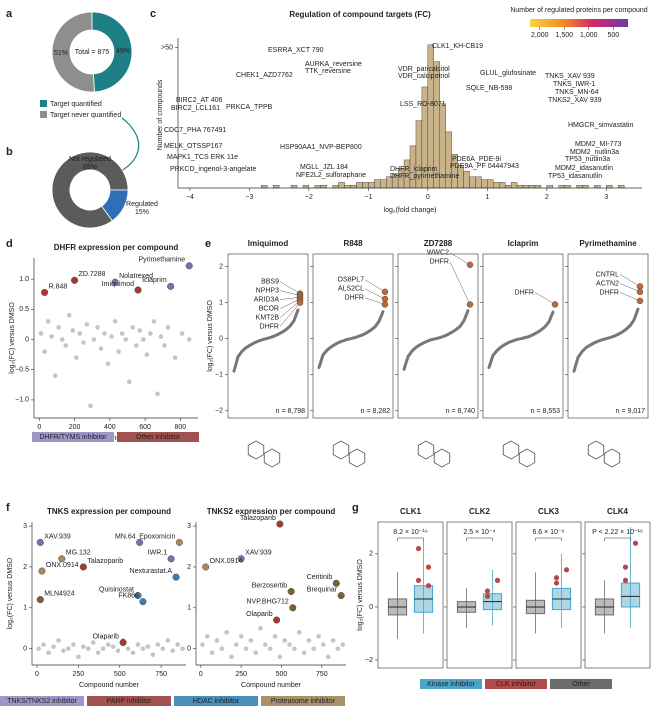 The height and width of the screenshot is (710, 654). What do you see at coordinates (598, 144) in the screenshot?
I see `annotation: MDM2_MI-773` at bounding box center [598, 144].